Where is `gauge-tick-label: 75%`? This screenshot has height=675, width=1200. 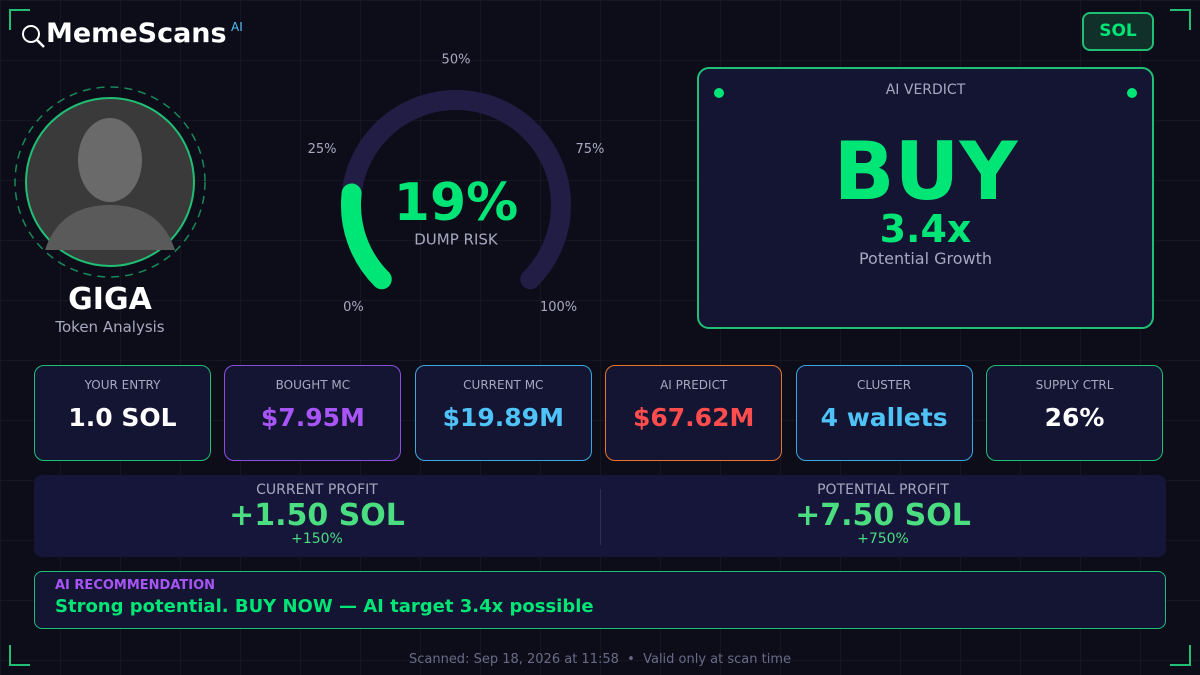
gauge-tick-label: 75% is located at coordinates (590, 149).